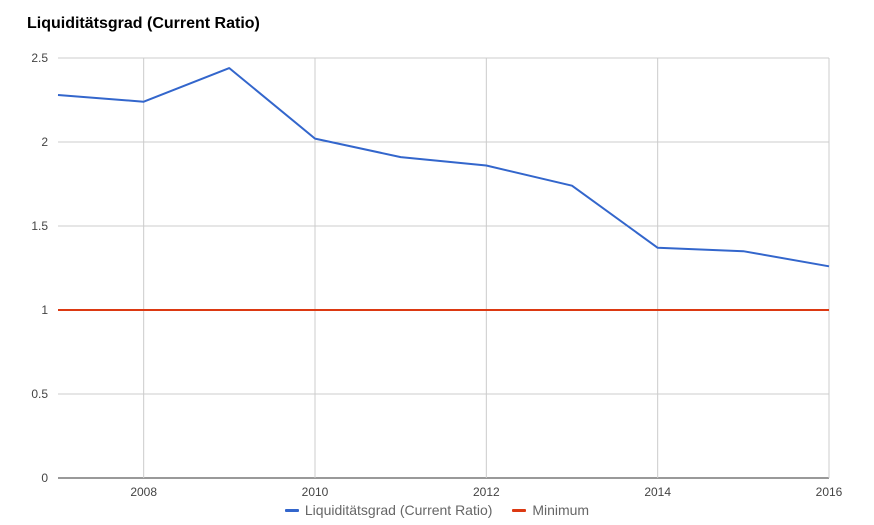  Describe the element at coordinates (398, 510) in the screenshot. I see `legend-label-current-ratio: Liquiditätsgrad (Current Ratio)` at that location.